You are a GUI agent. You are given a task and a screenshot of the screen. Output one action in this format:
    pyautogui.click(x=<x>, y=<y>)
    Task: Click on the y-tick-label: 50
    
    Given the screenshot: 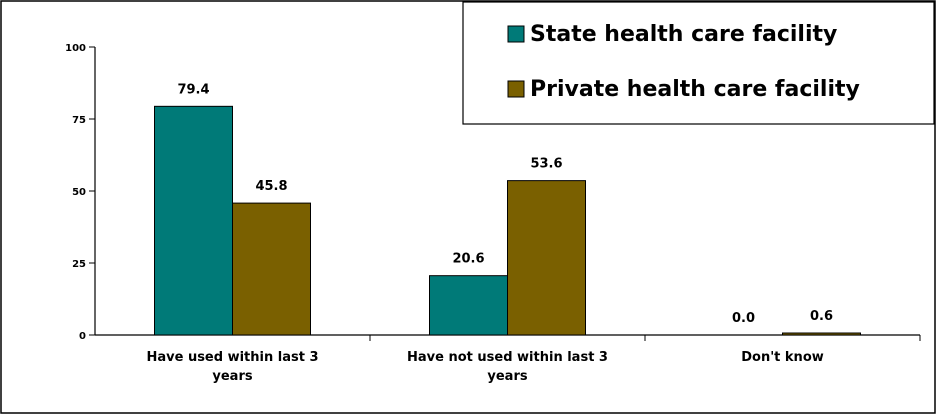 What is the action you would take?
    pyautogui.click(x=79, y=192)
    